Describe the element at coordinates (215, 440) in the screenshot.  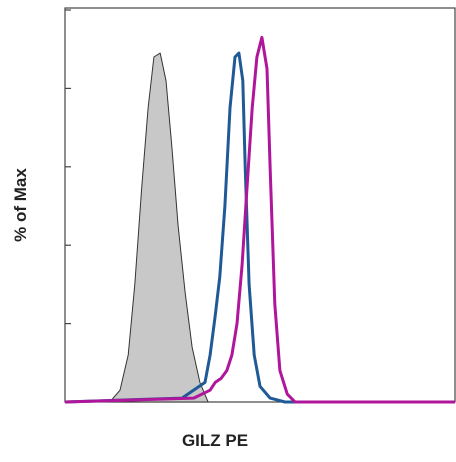
I see `x-axis-label: GILZ PE` at that location.